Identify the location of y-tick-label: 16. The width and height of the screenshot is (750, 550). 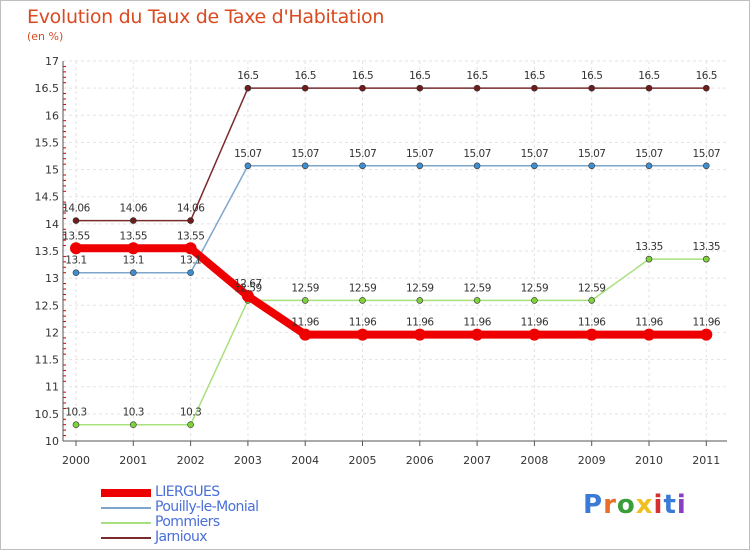
(52, 115).